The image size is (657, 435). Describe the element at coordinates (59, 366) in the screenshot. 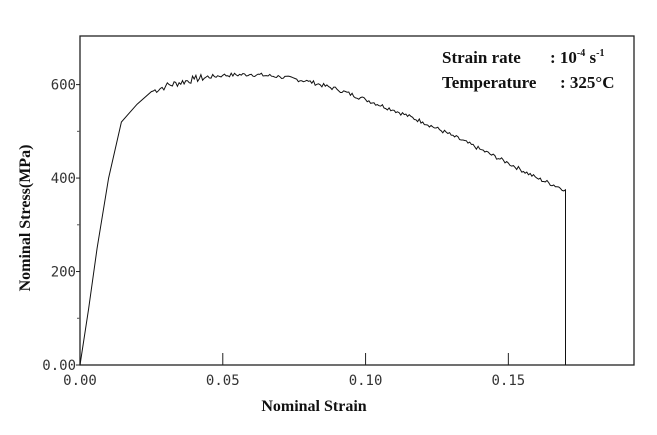

I see `y-tick-label: 0.00` at that location.